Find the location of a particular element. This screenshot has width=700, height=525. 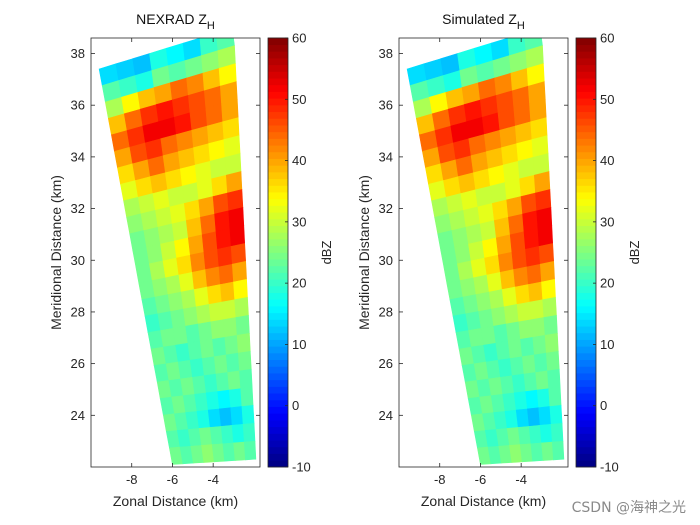

y-tick-label: 30 is located at coordinates (78, 260).